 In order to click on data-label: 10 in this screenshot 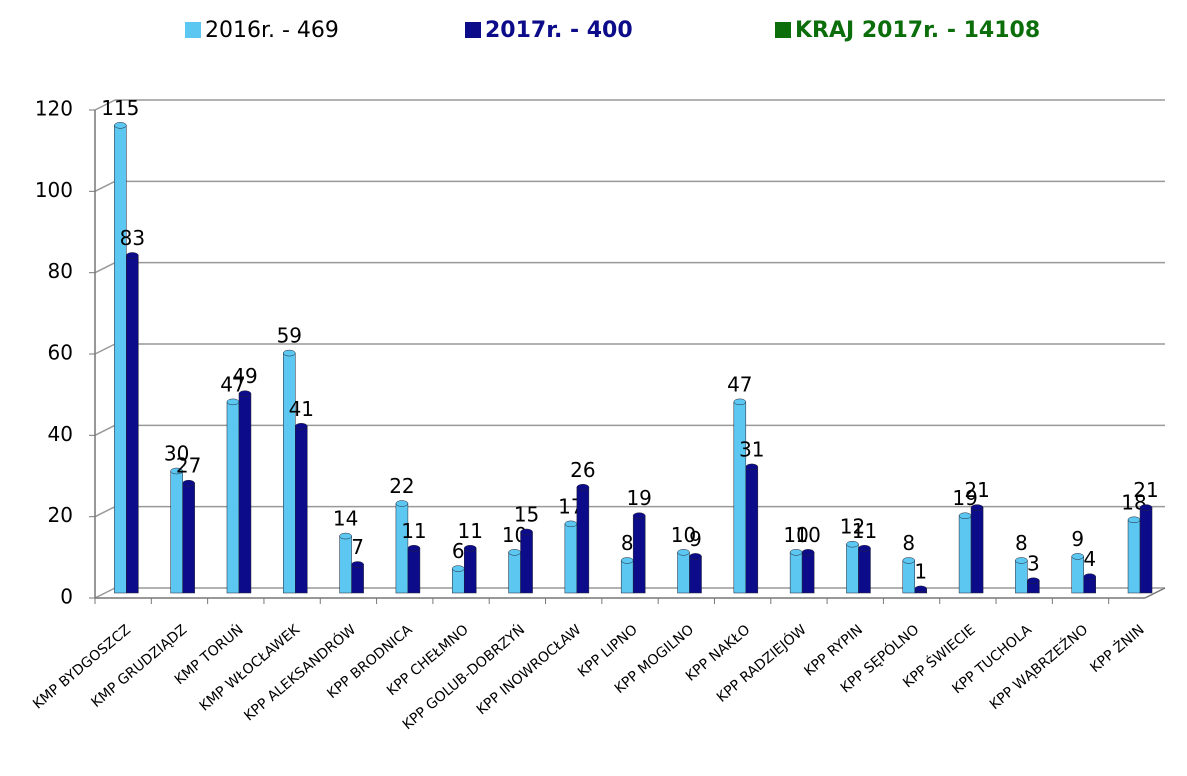, I will do `click(795, 535)`.